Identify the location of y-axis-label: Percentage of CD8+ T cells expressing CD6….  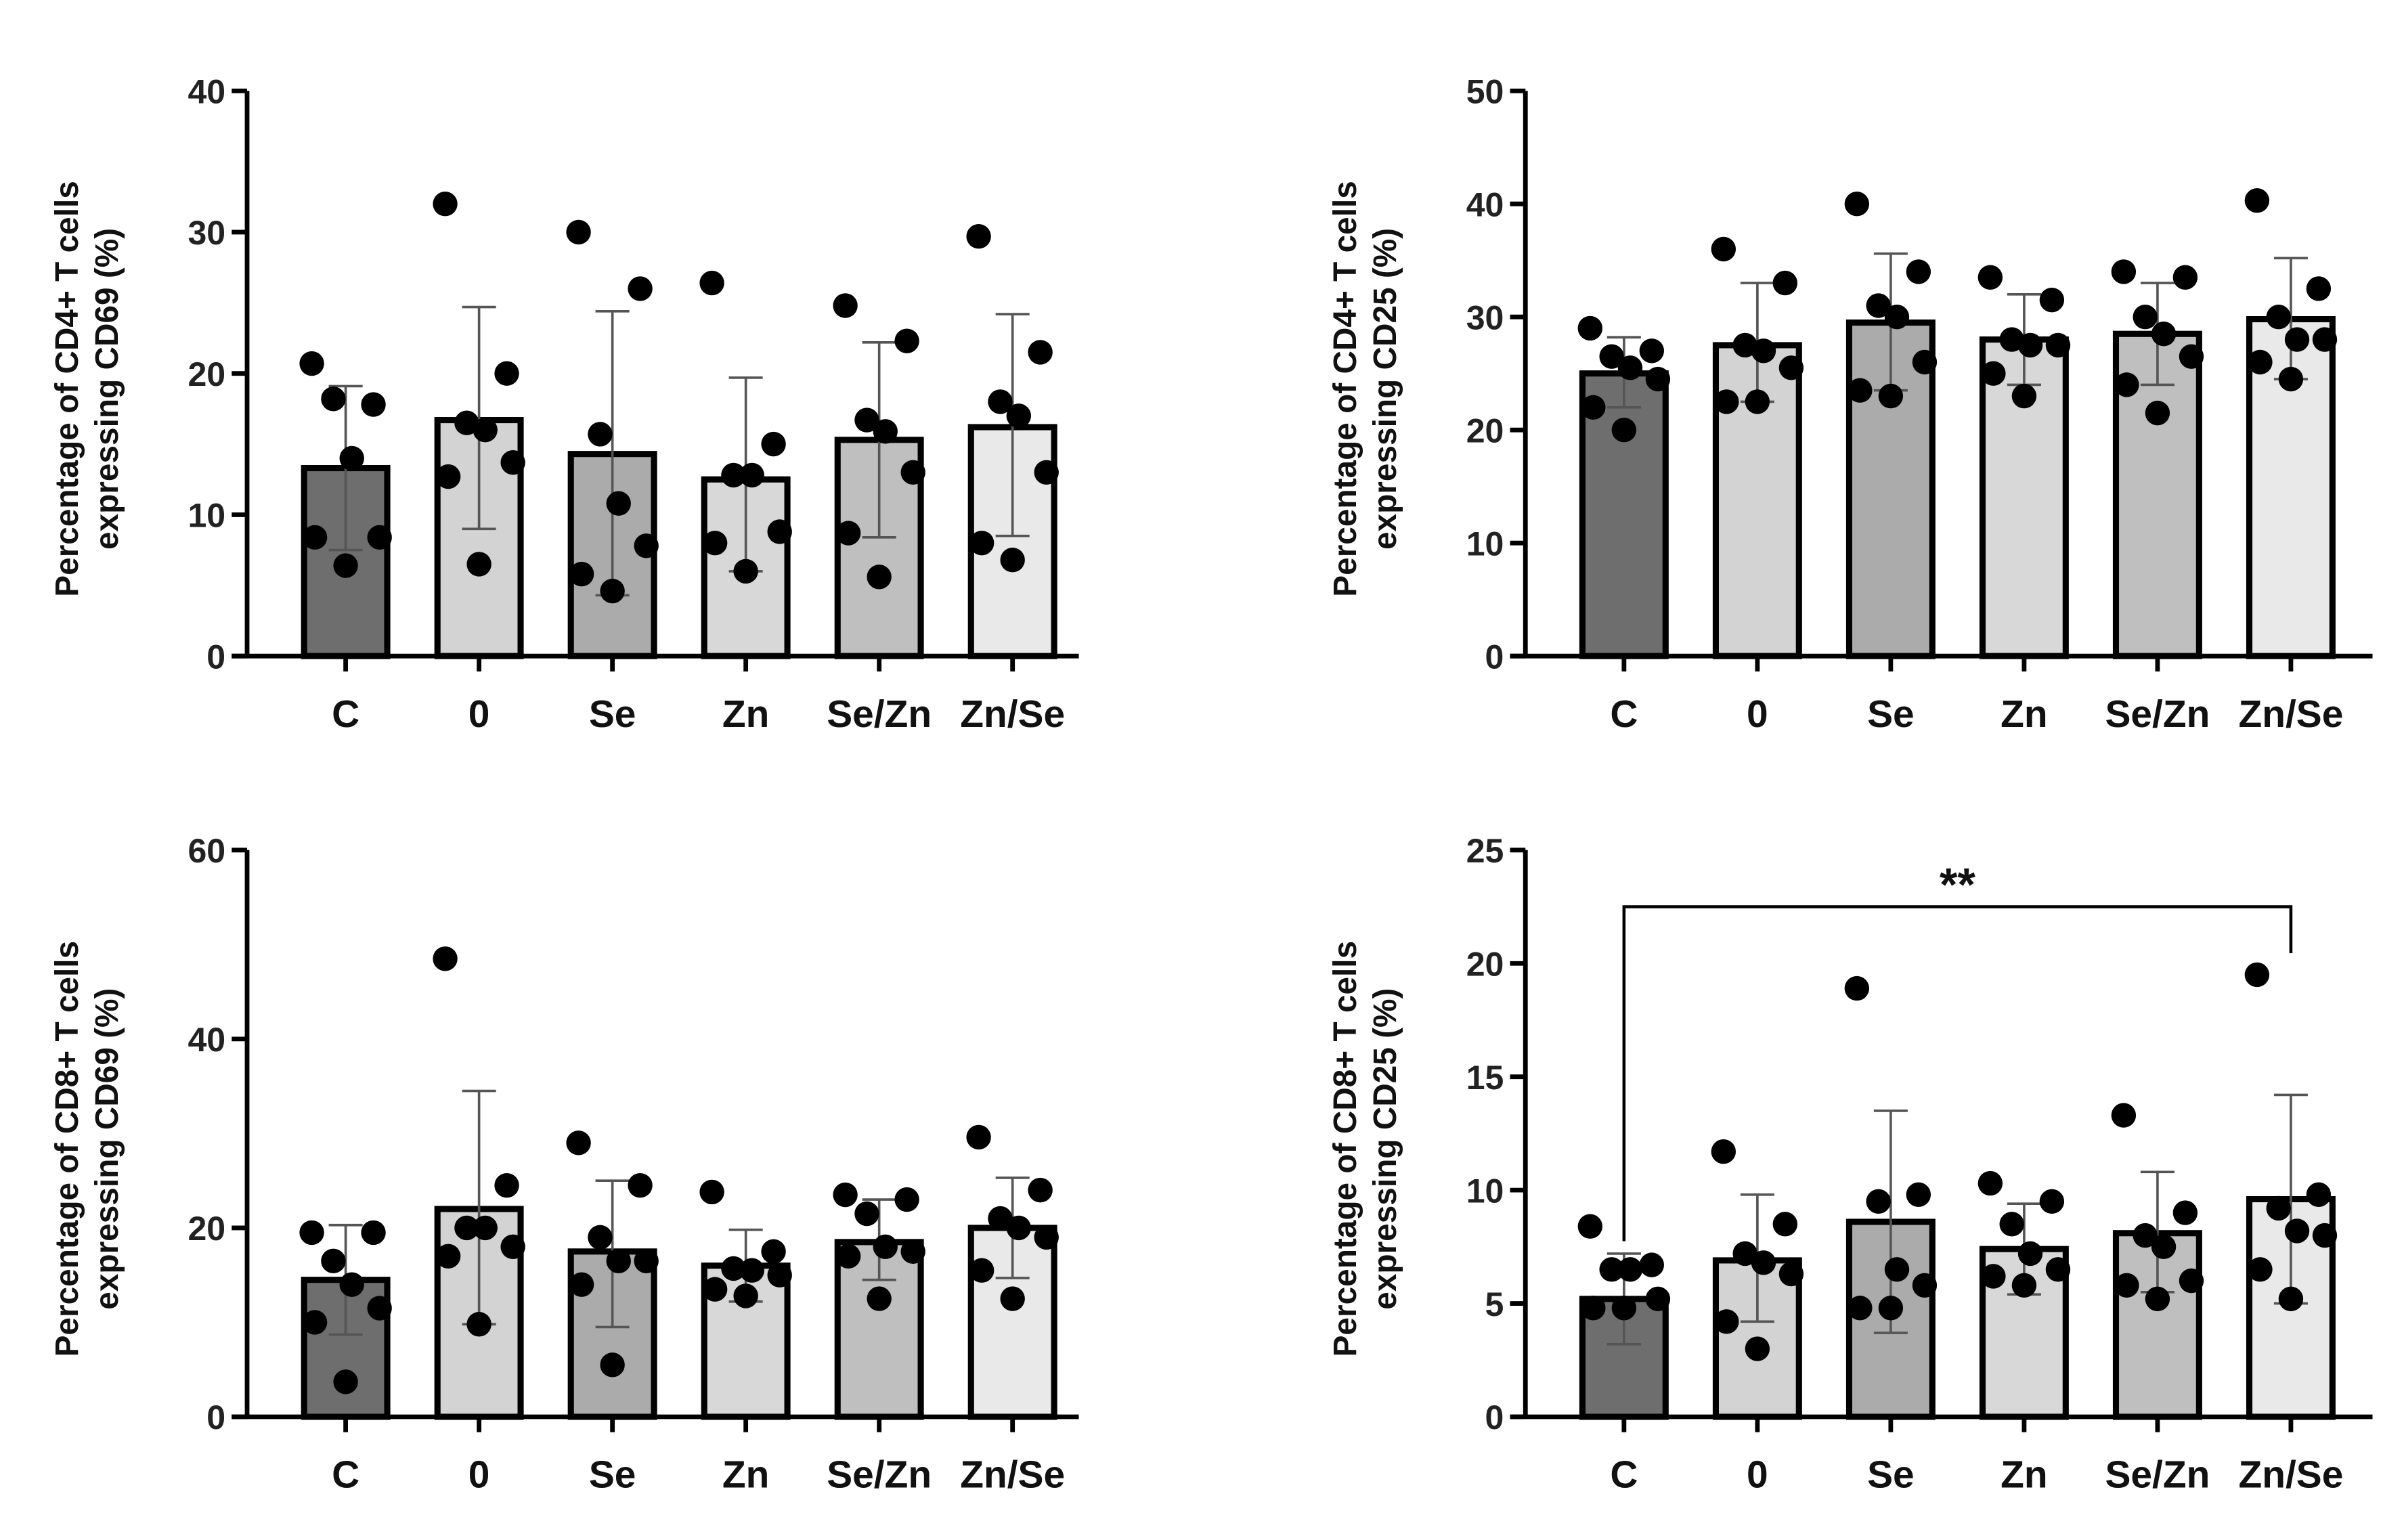
(87, 1149).